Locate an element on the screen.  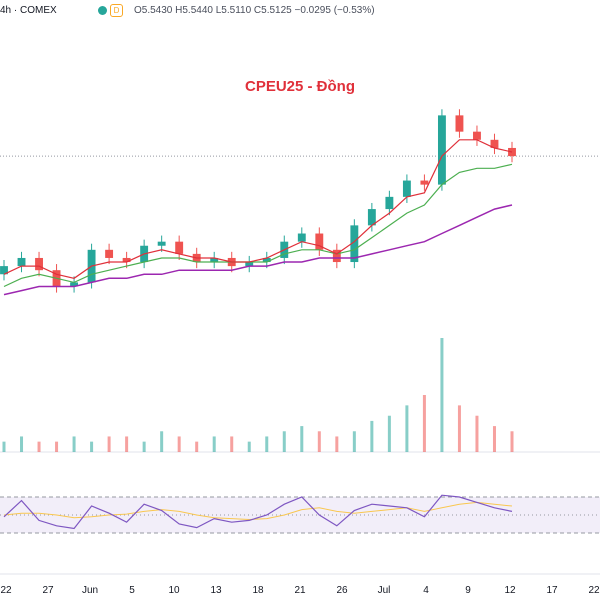
rsi-ma-line is located at coordinates (258, 511).